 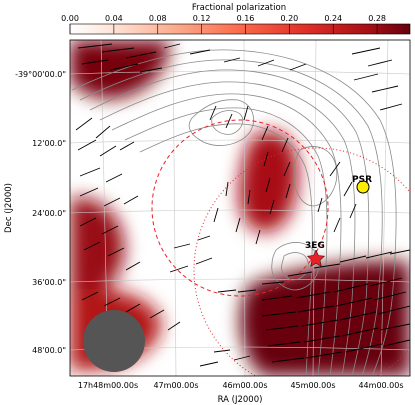 I want to click on colorbar-tick-label: 0.12, so click(x=202, y=18).